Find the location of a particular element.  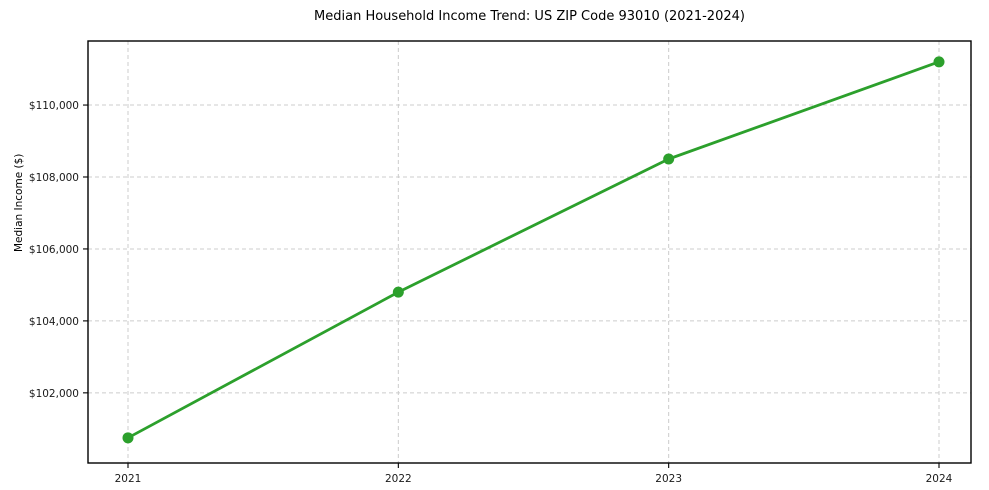

y-tick-label: $104,000 is located at coordinates (54, 322).